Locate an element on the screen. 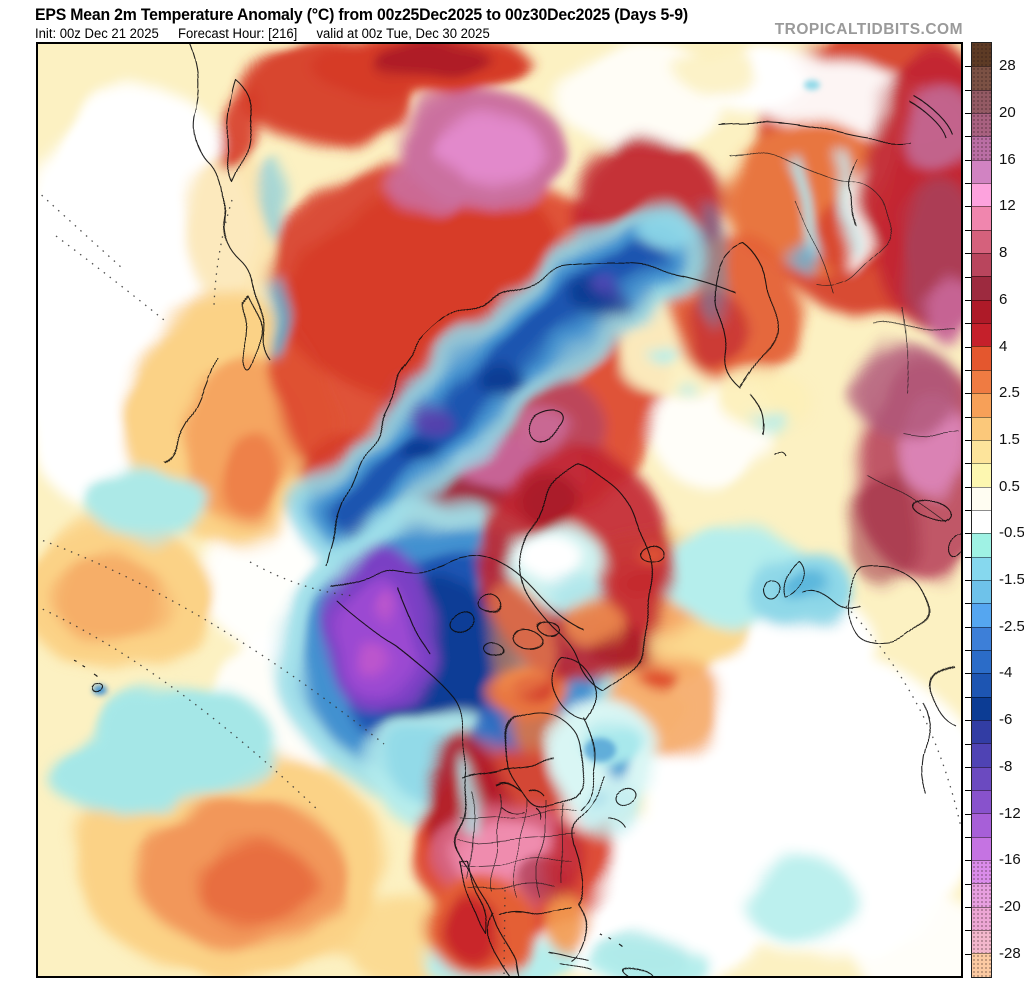  forecast-hour: Forecast Hour: [216] is located at coordinates (237, 33).